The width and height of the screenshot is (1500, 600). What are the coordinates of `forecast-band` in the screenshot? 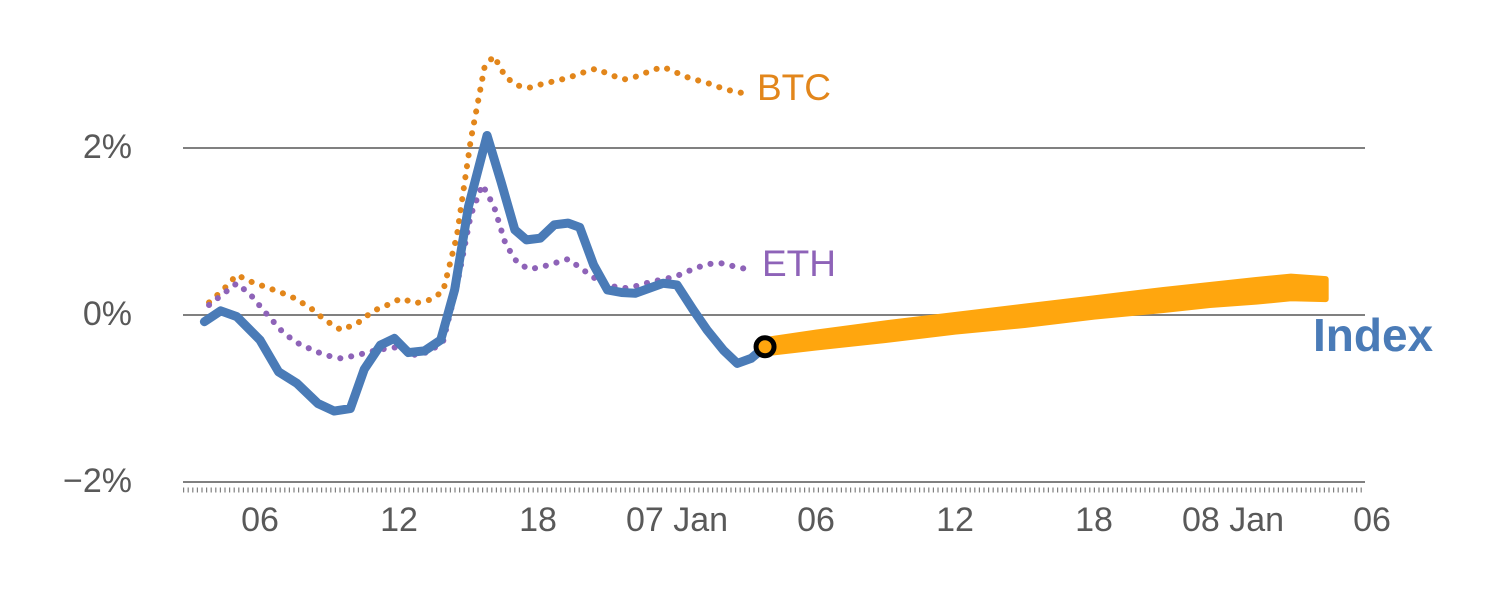 It's located at (1045, 315).